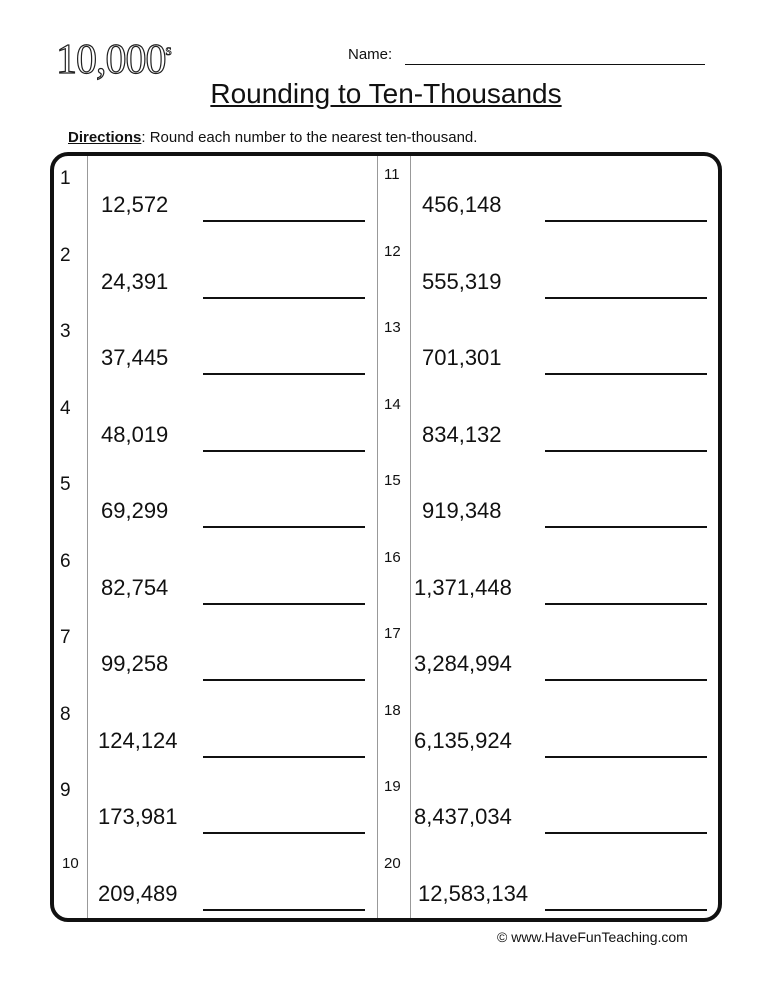 This screenshot has width=772, height=1000. I want to click on problem-value: 24,391, so click(135, 281).